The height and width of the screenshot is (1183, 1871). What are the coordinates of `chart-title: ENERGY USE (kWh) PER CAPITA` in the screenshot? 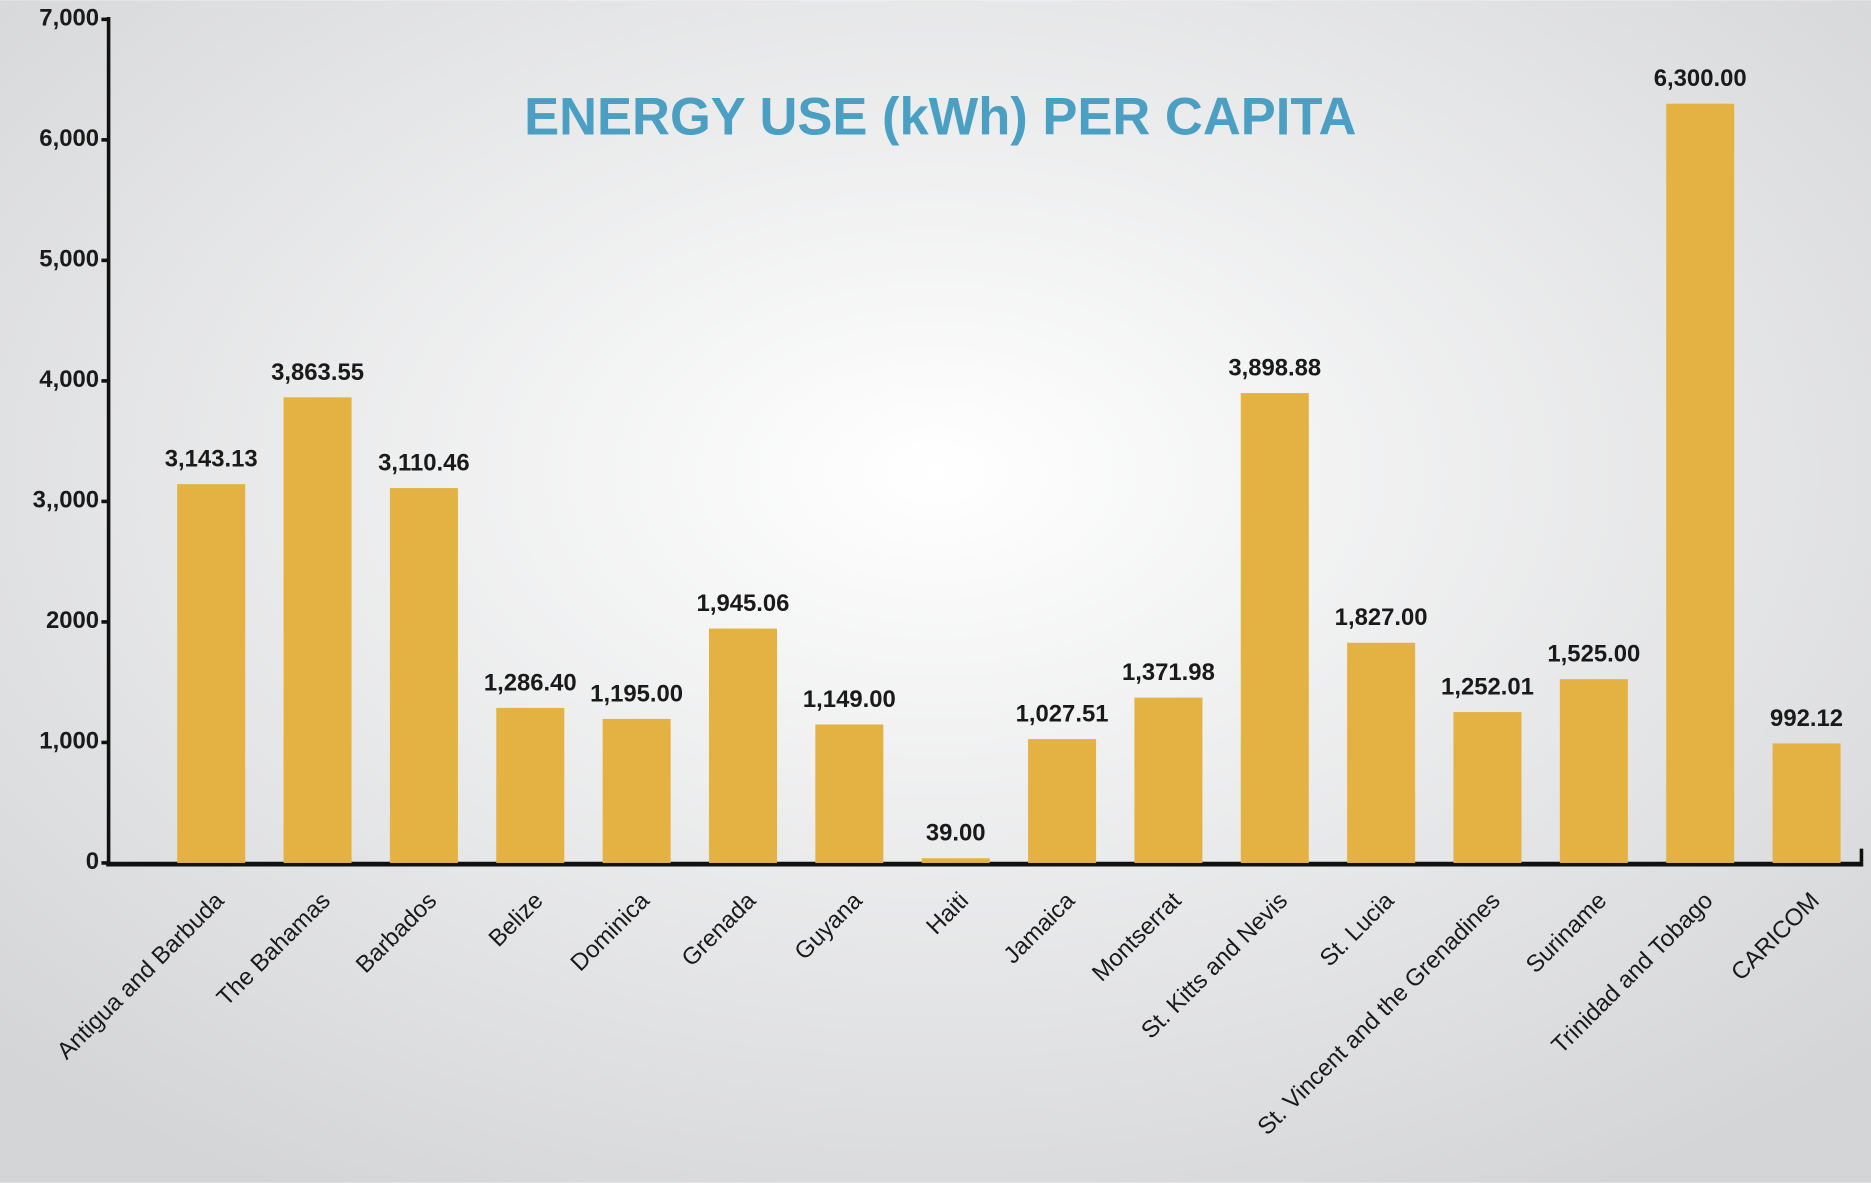 It's located at (940, 117).